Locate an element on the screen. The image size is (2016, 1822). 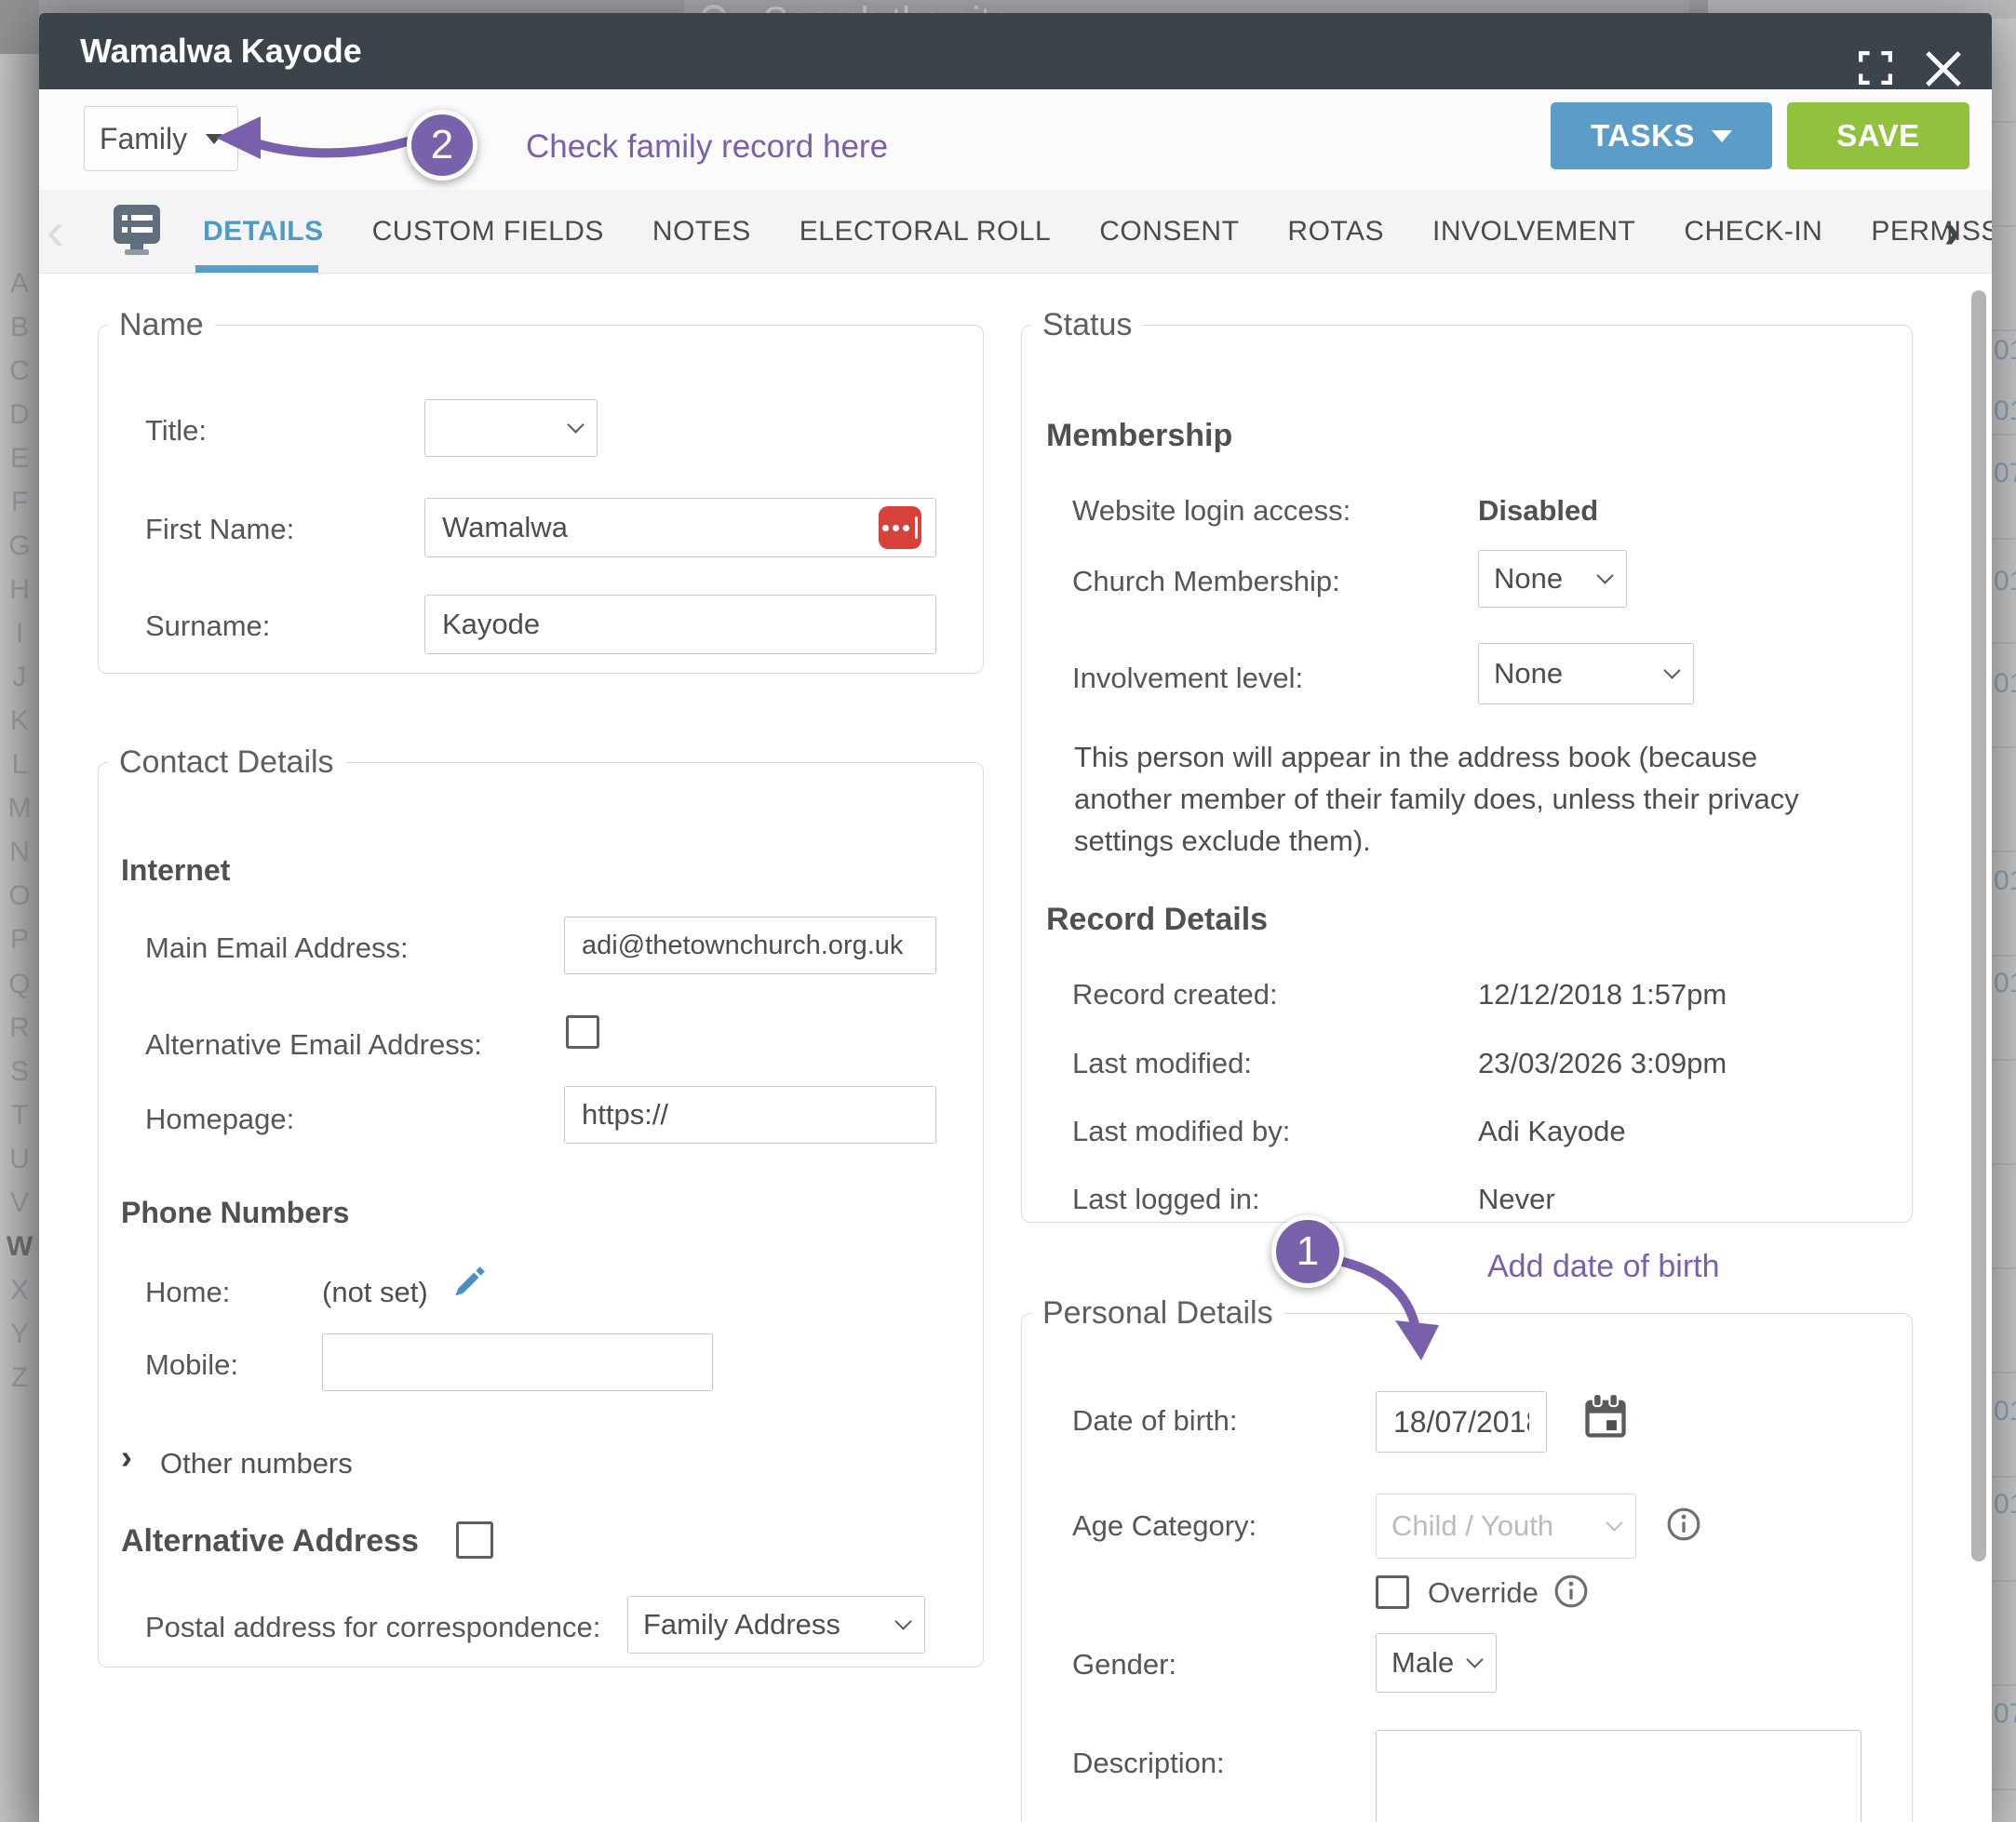
alphabet-letter-F: F is located at coordinates (19, 502).